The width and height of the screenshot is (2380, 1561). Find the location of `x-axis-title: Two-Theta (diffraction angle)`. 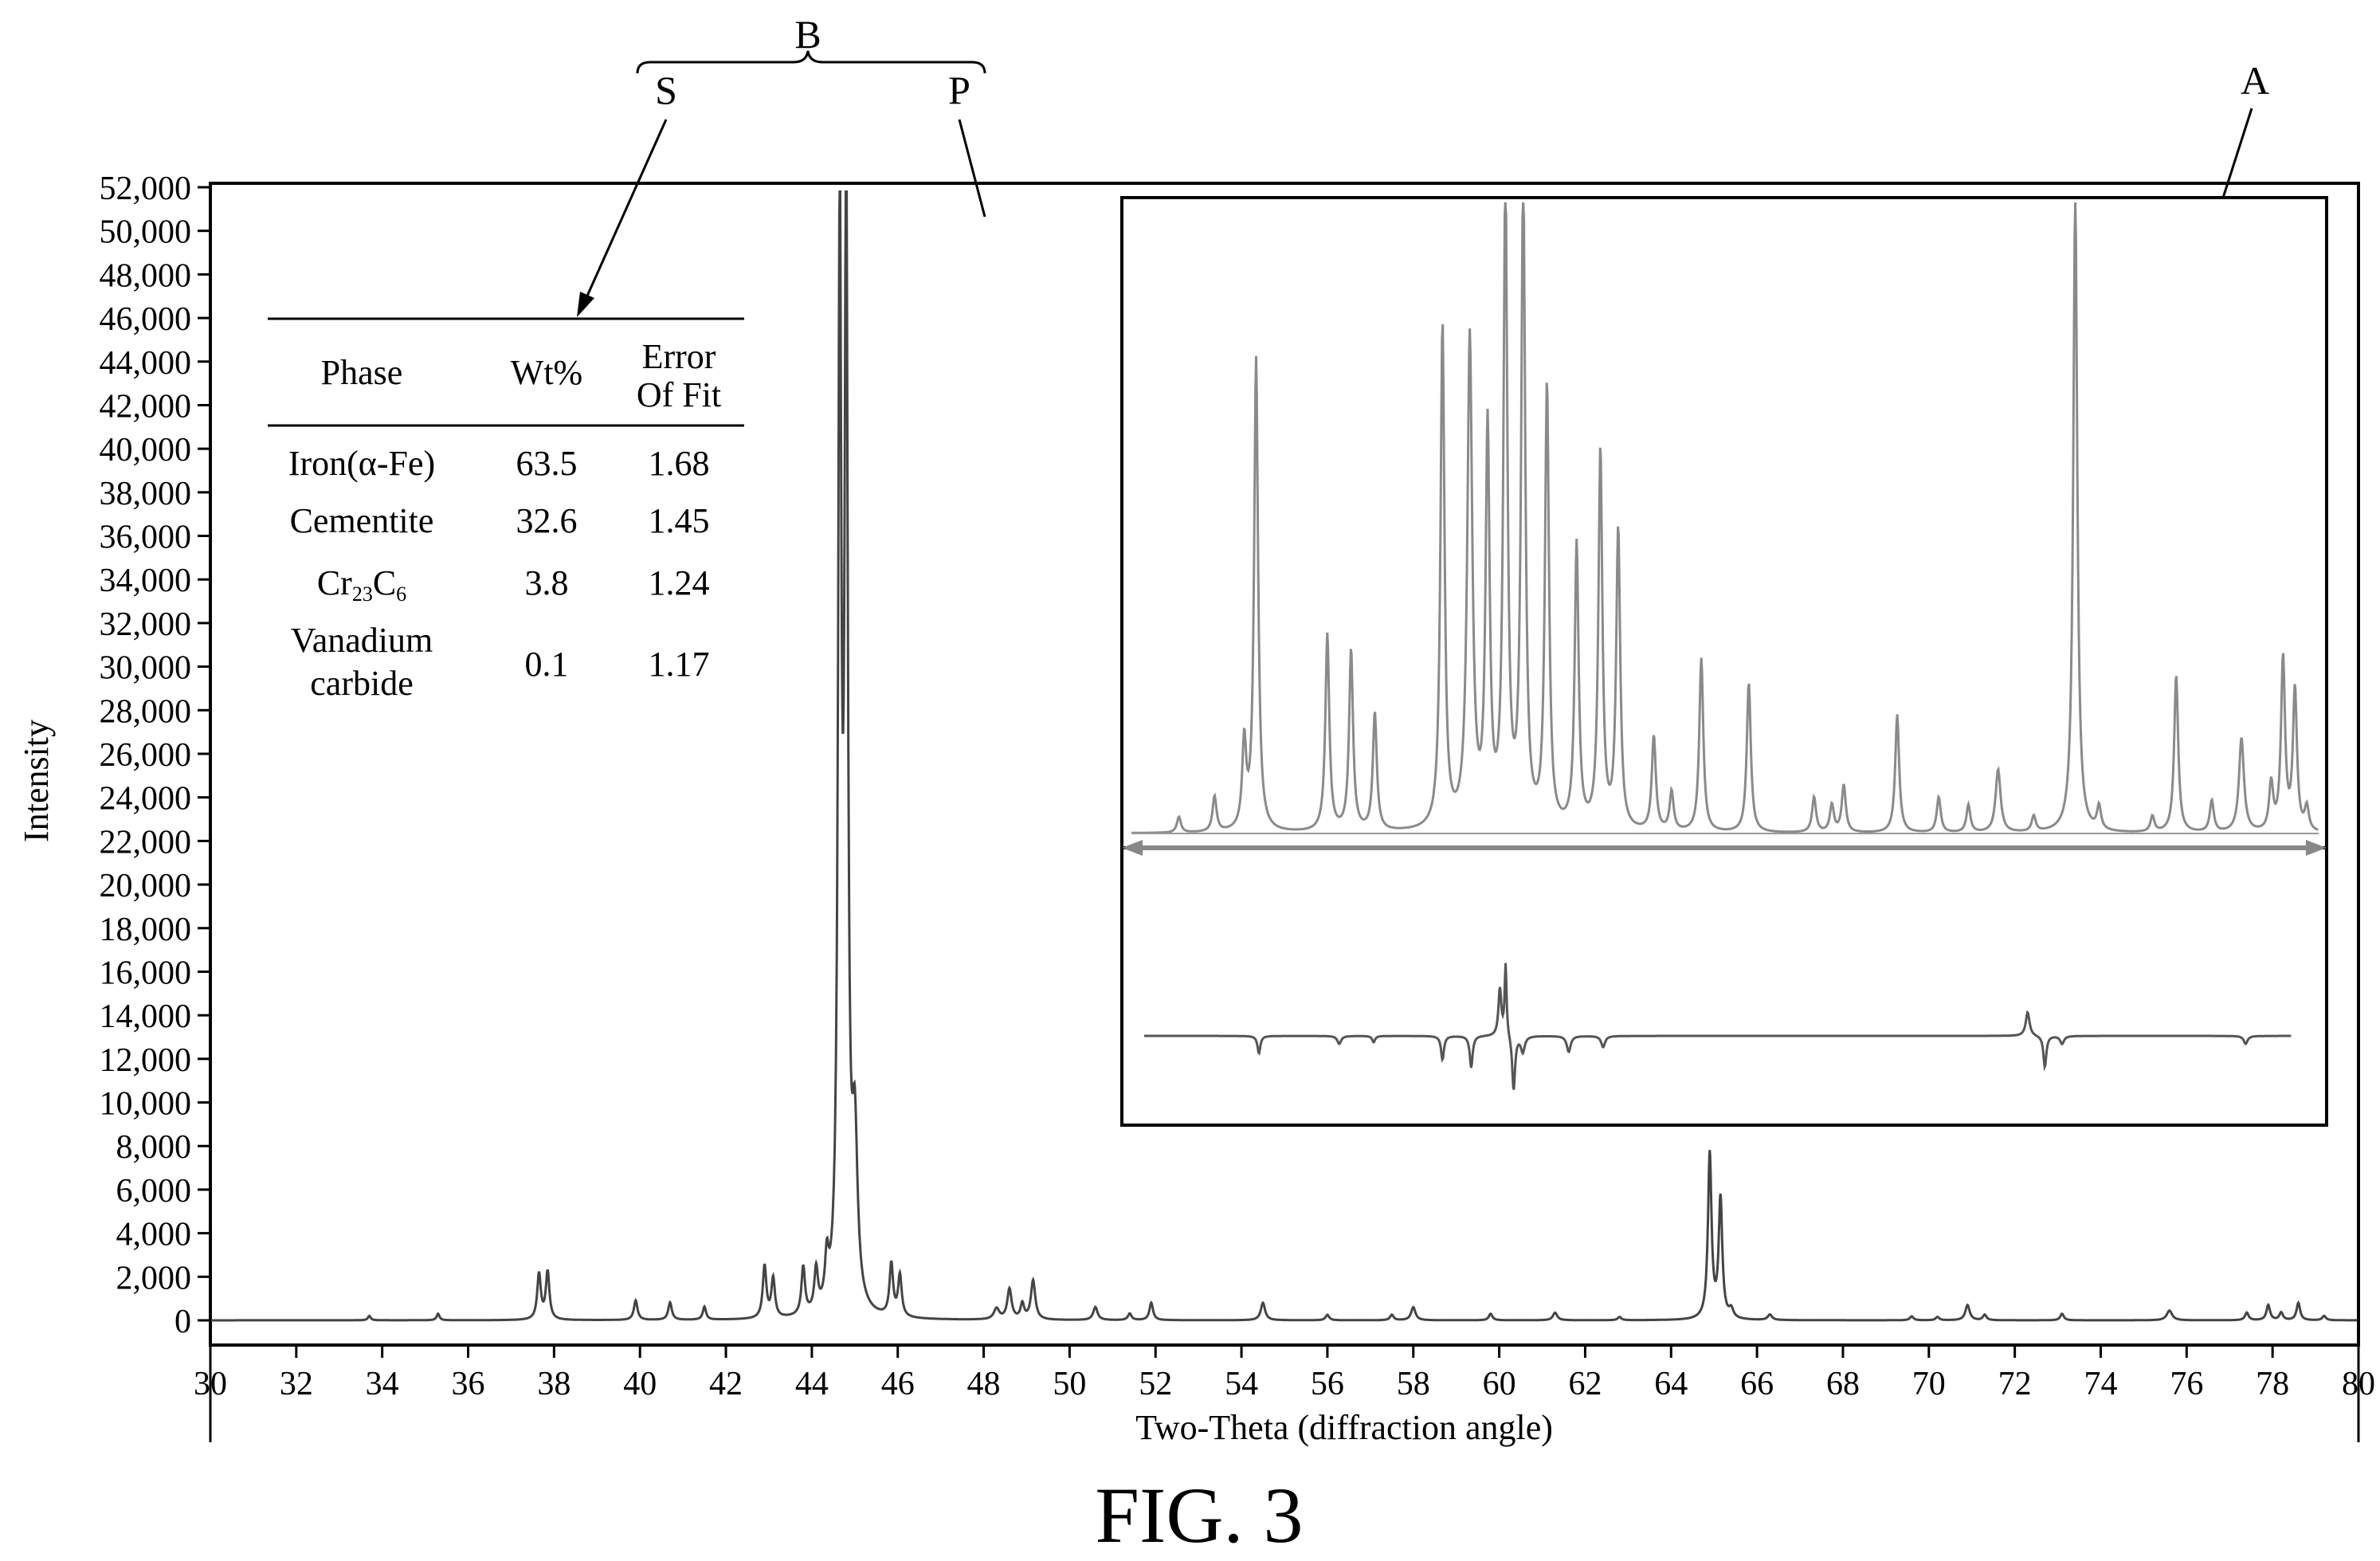

x-axis-title: Two-Theta (diffraction angle) is located at coordinates (1344, 1427).